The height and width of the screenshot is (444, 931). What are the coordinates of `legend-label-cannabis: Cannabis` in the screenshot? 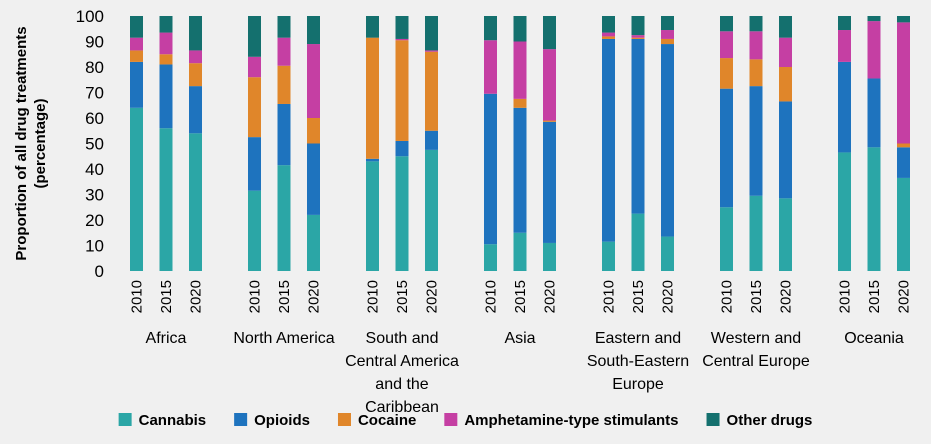 It's located at (173, 420).